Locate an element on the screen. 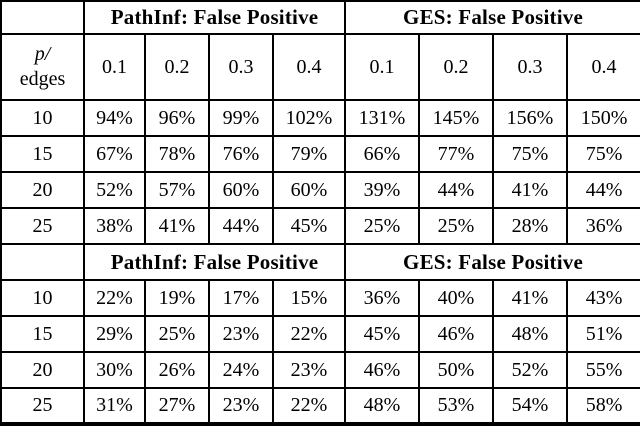  value-cell: 40% is located at coordinates (456, 298).